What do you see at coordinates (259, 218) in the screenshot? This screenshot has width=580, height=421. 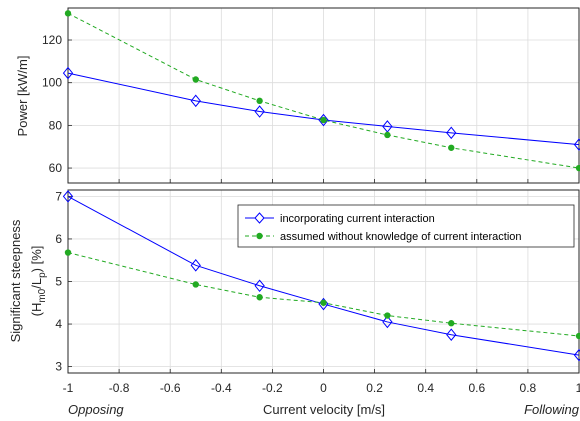 I see `legend-marker-diamond` at bounding box center [259, 218].